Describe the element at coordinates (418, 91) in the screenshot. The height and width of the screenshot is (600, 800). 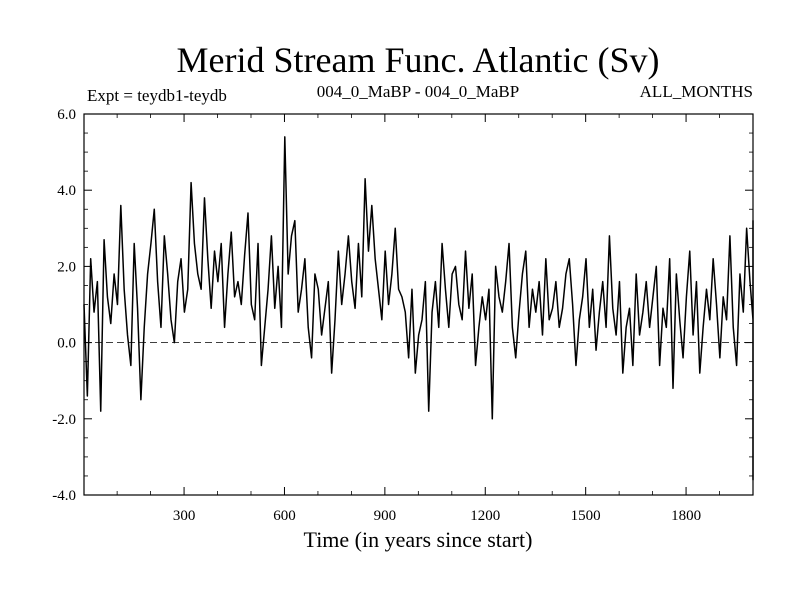
I see `chart-subtitle-period: 004_0_MaBP - 004_0_MaBP` at that location.